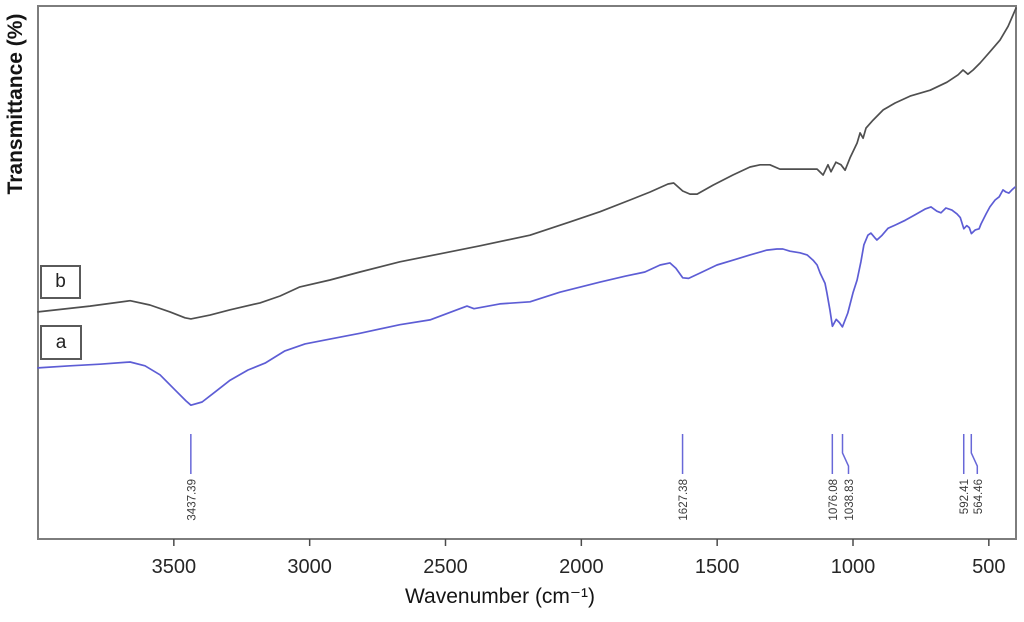 The image size is (1024, 622). Describe the element at coordinates (988, 567) in the screenshot. I see `x-tick-label: 500` at that location.